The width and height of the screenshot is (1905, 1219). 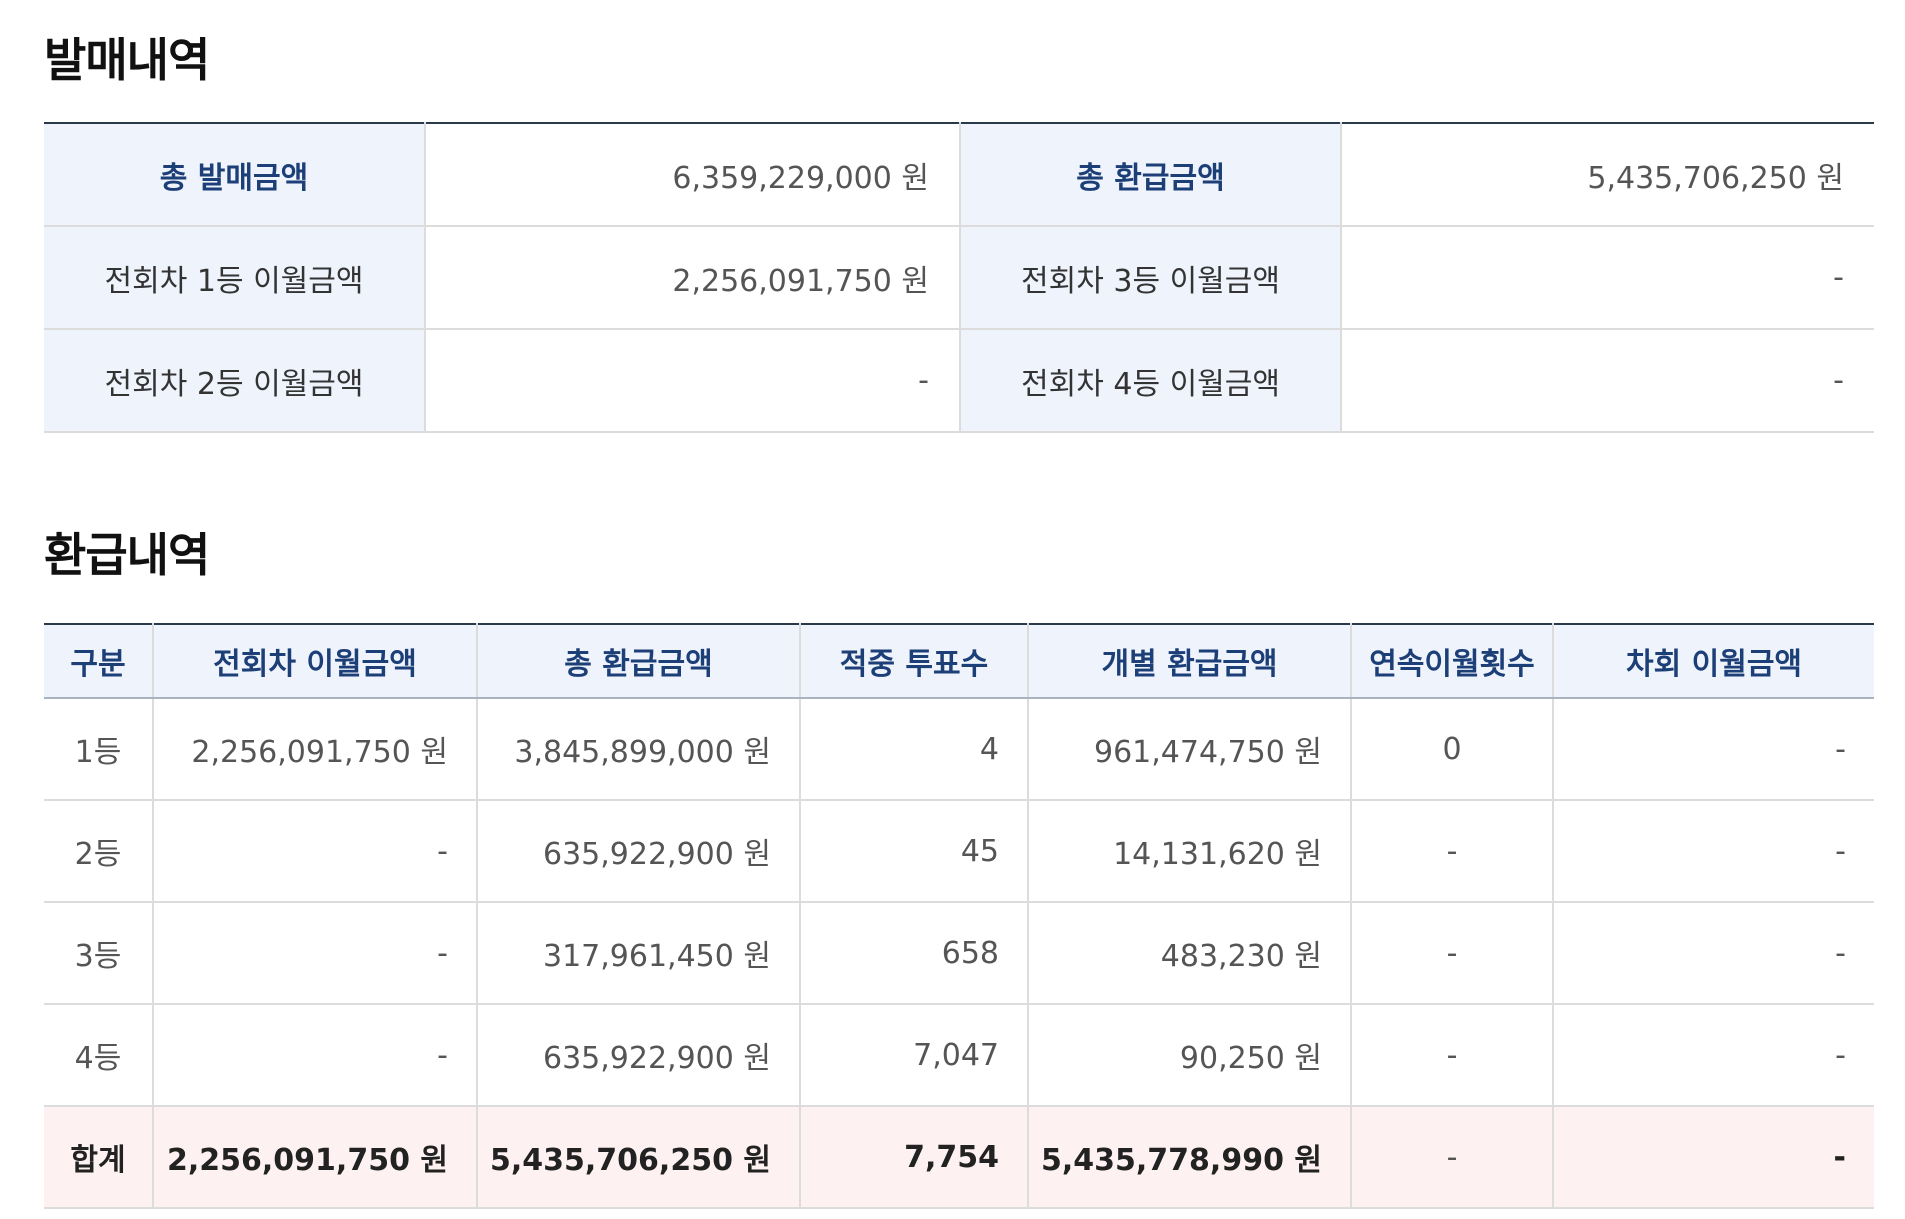 I want to click on consecutive-carryover-cell: 0, so click(x=1452, y=749).